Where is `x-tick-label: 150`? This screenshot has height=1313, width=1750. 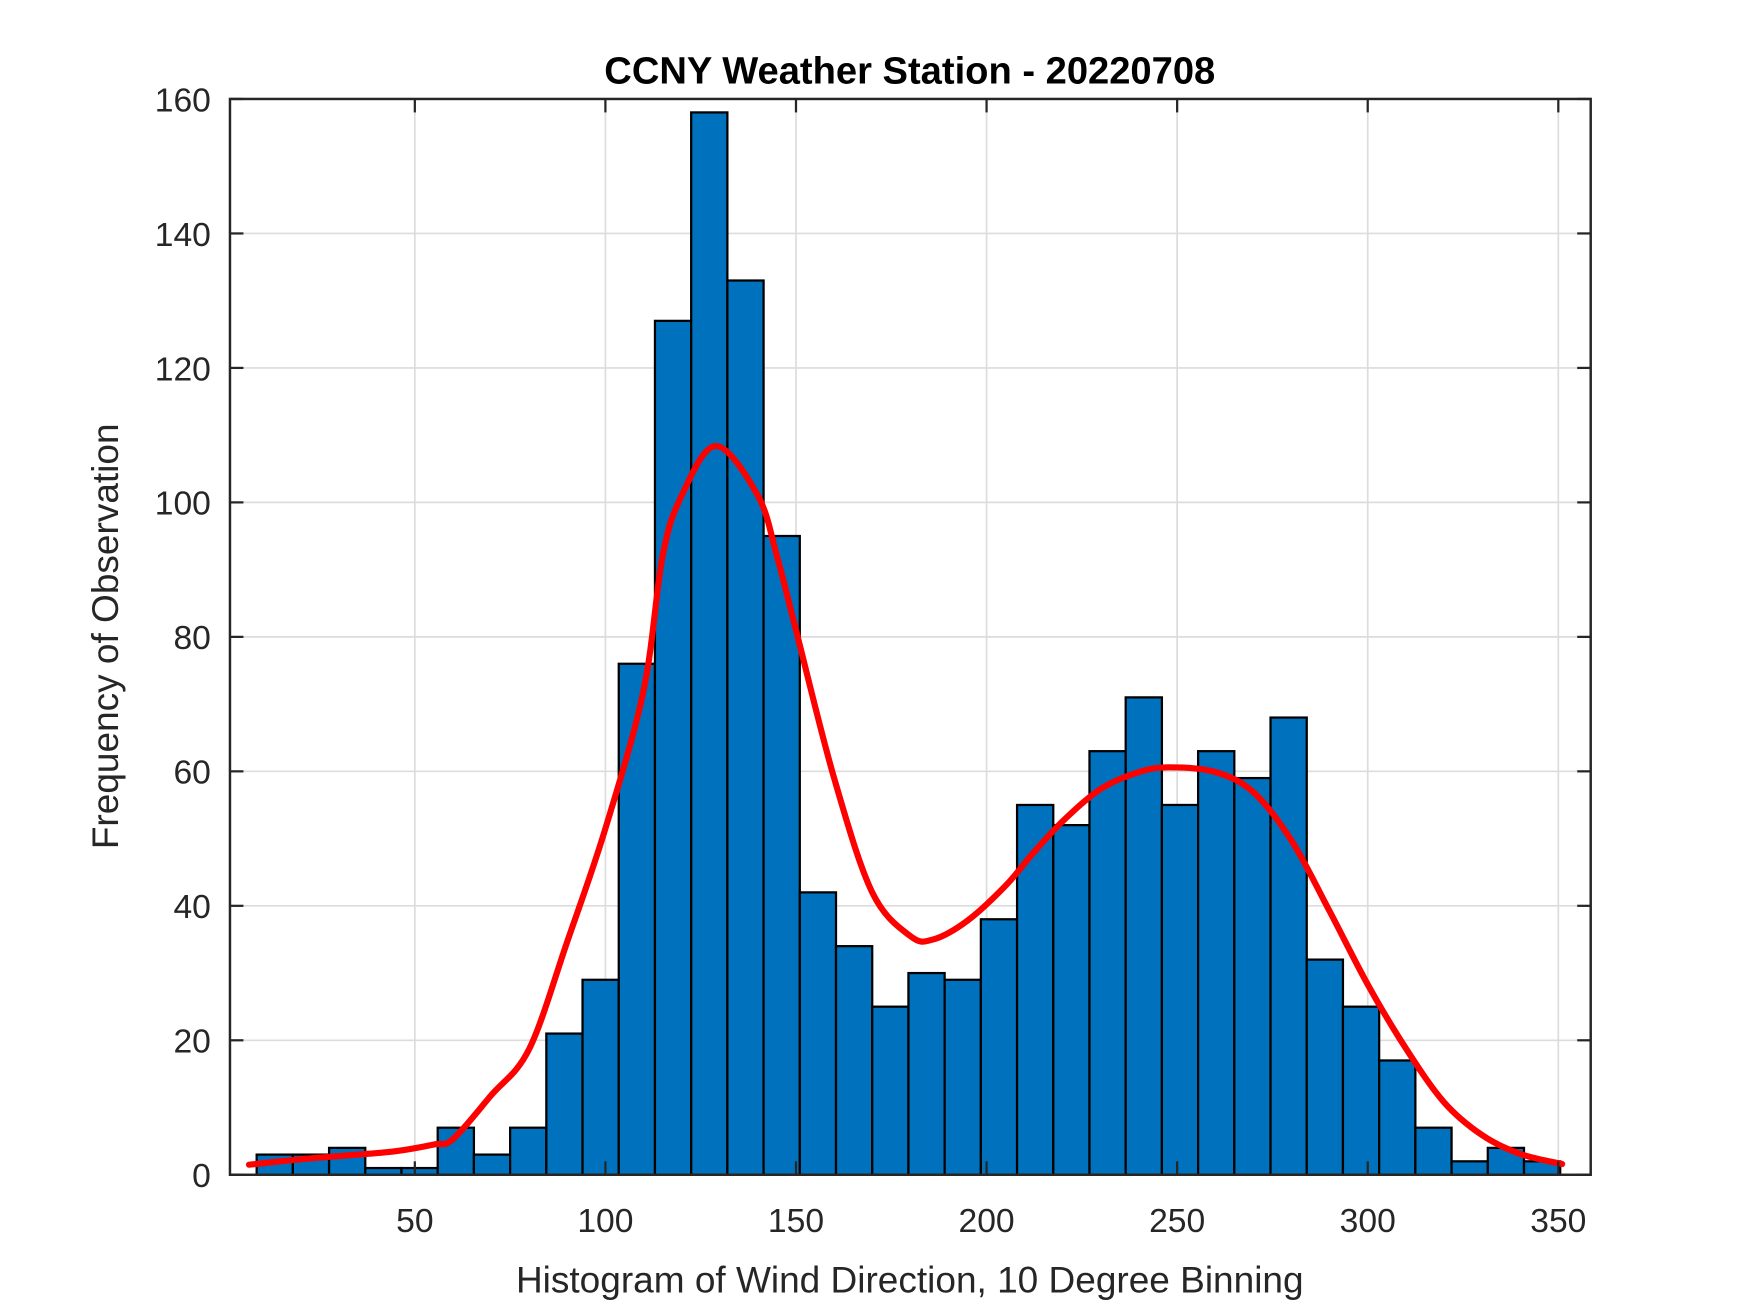 x-tick-label: 150 is located at coordinates (796, 1221).